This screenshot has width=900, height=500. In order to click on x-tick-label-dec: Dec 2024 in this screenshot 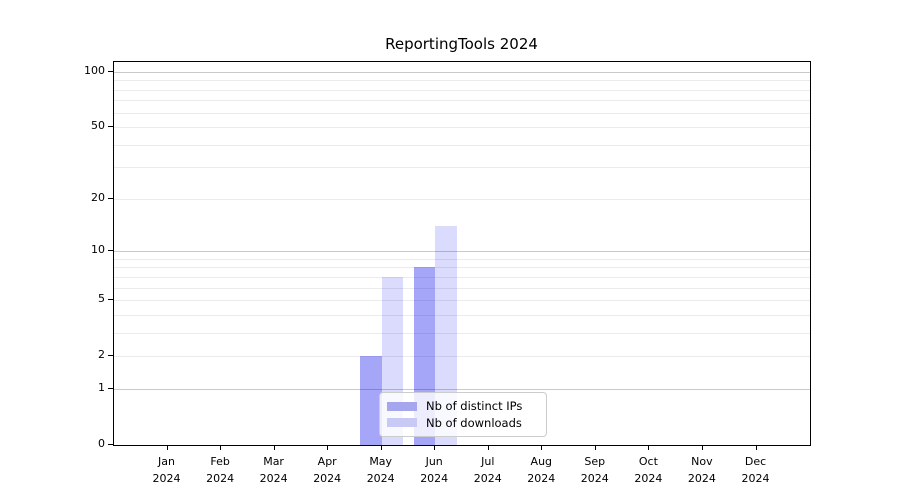, I will do `click(756, 470)`.